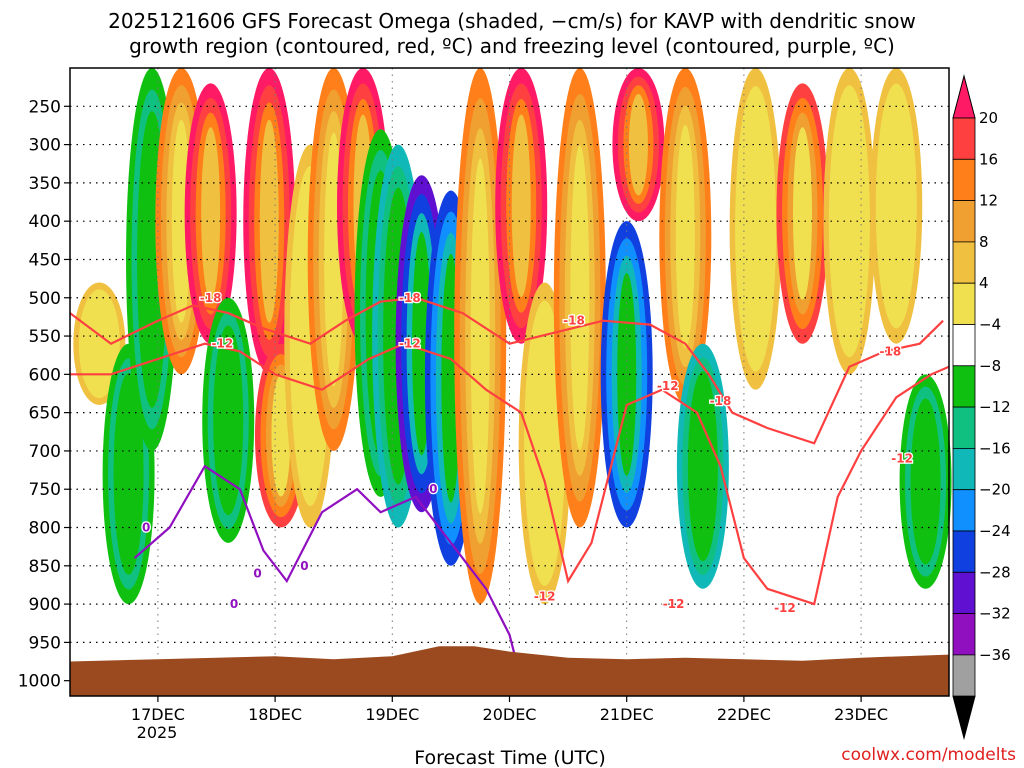 The width and height of the screenshot is (1024, 768). I want to click on y-tick-label: 350, so click(45, 184).